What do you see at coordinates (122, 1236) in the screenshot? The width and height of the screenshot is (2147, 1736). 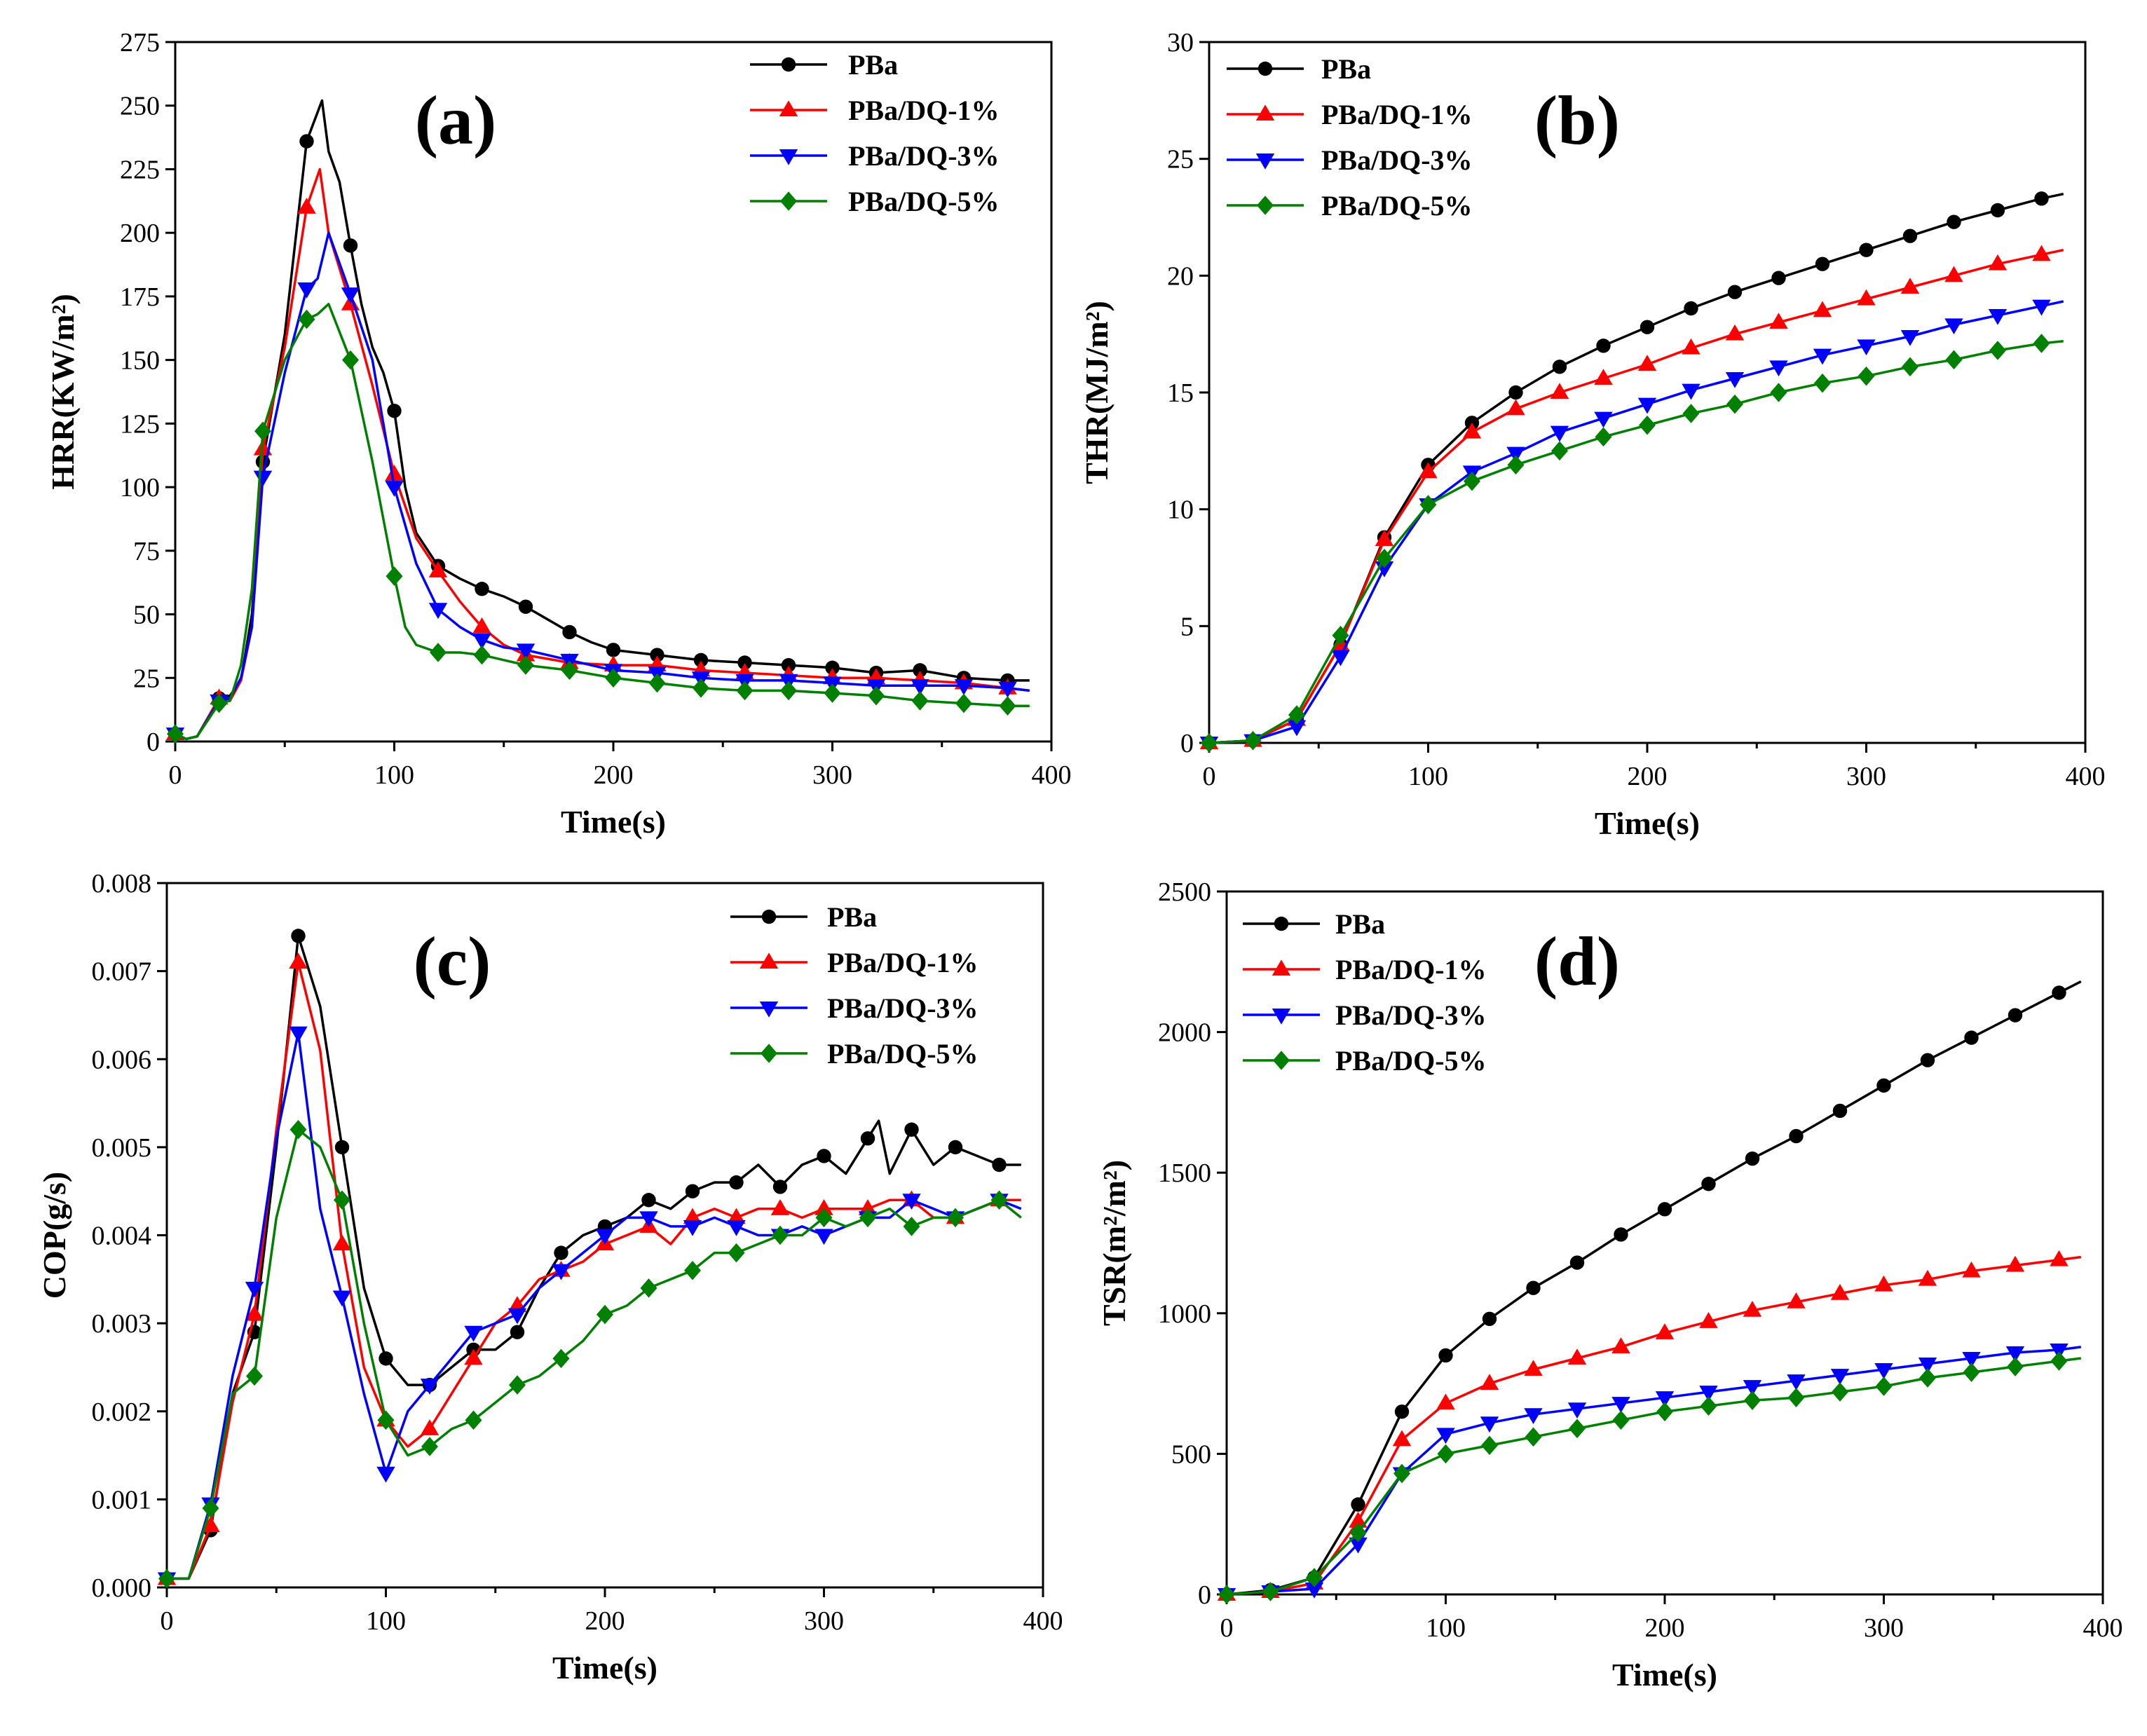 I see `y-tick-label: 0.004` at bounding box center [122, 1236].